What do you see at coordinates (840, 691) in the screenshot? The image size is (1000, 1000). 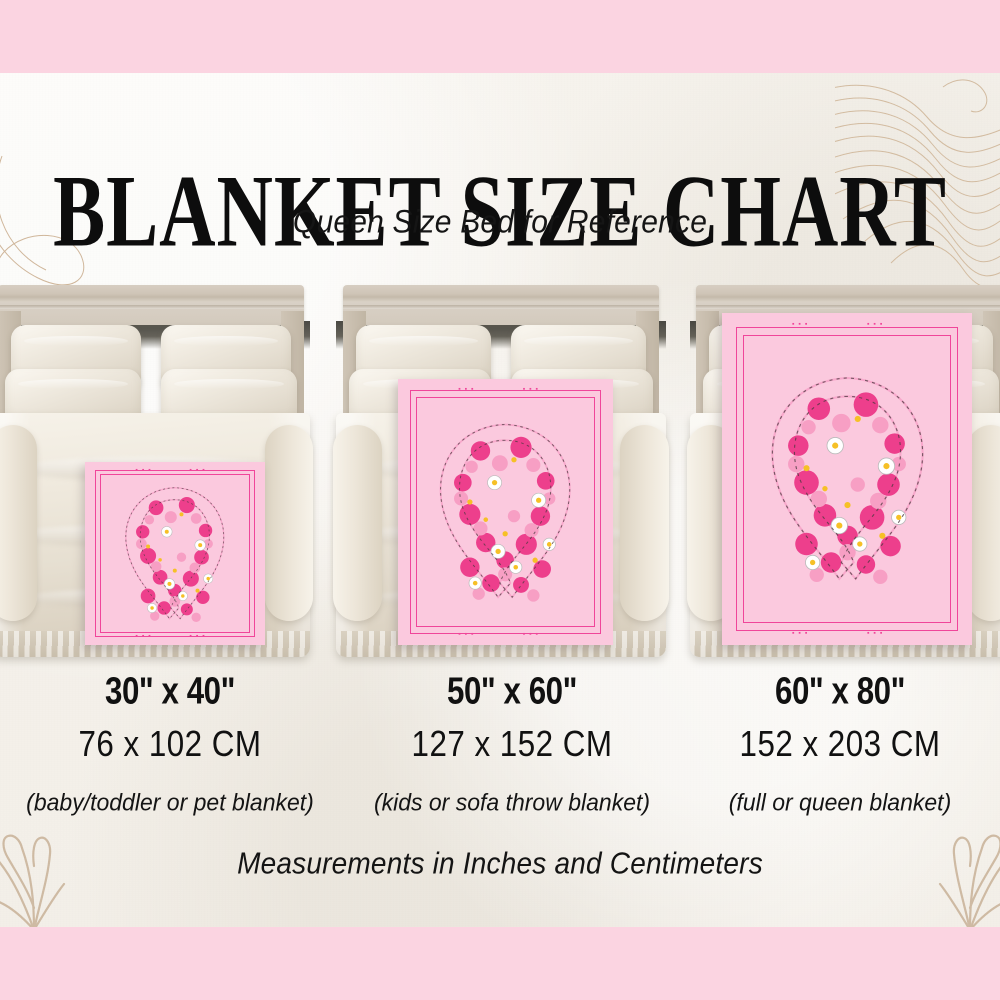 I see `size-inches-3: 60" x 80"` at bounding box center [840, 691].